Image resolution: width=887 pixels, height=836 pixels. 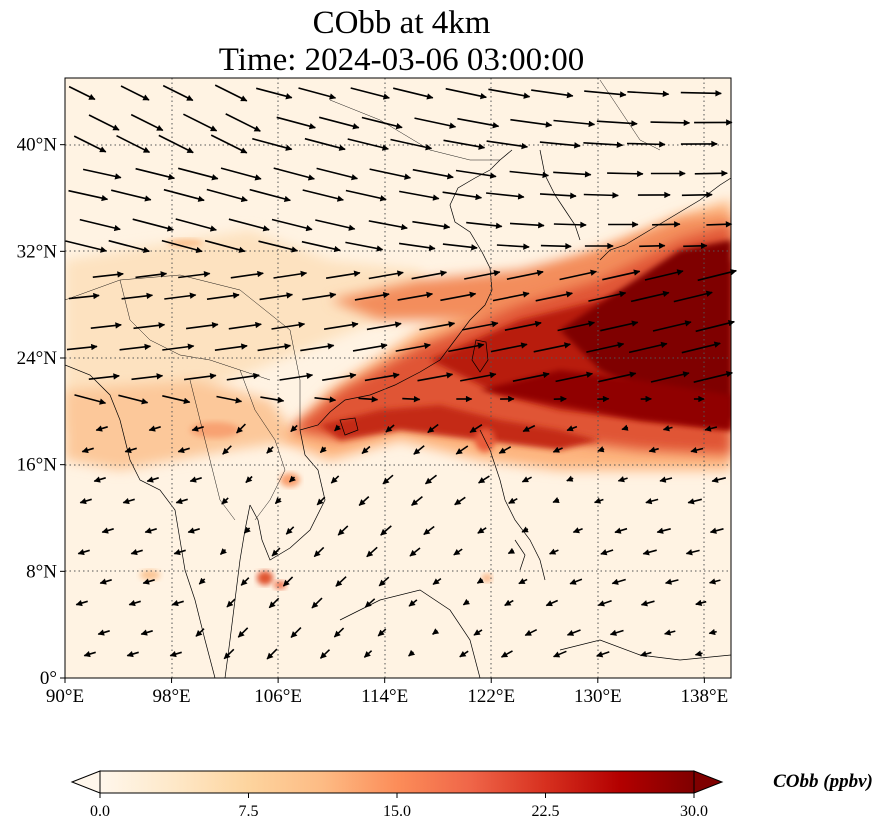 What do you see at coordinates (41, 412) in the screenshot?
I see `lat-axis: 0° 8°N 16°N 24°N 32°N 40°N` at bounding box center [41, 412].